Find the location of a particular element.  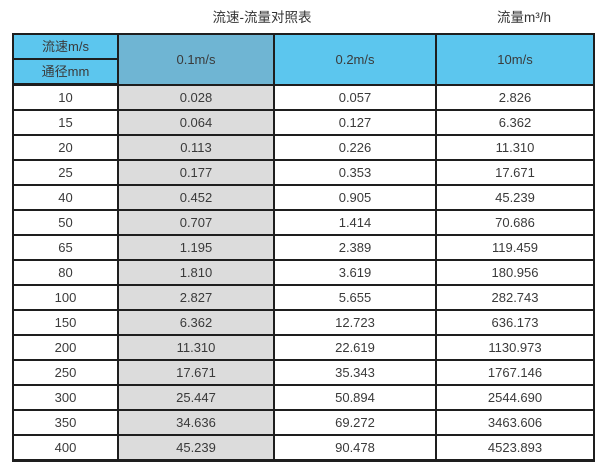

table-row: 25 0.177 0.353 17.671 is located at coordinates (303, 172).